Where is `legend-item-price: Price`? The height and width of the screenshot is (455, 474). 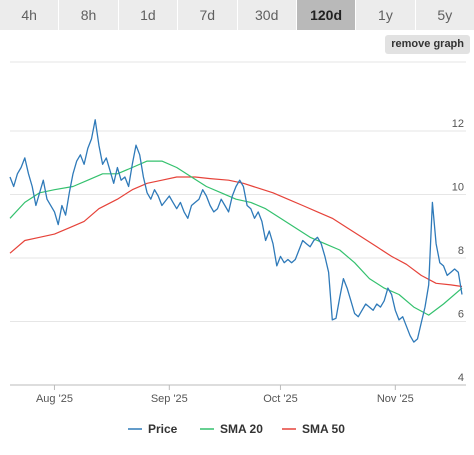
legend-item-price: Price is located at coordinates (153, 429).